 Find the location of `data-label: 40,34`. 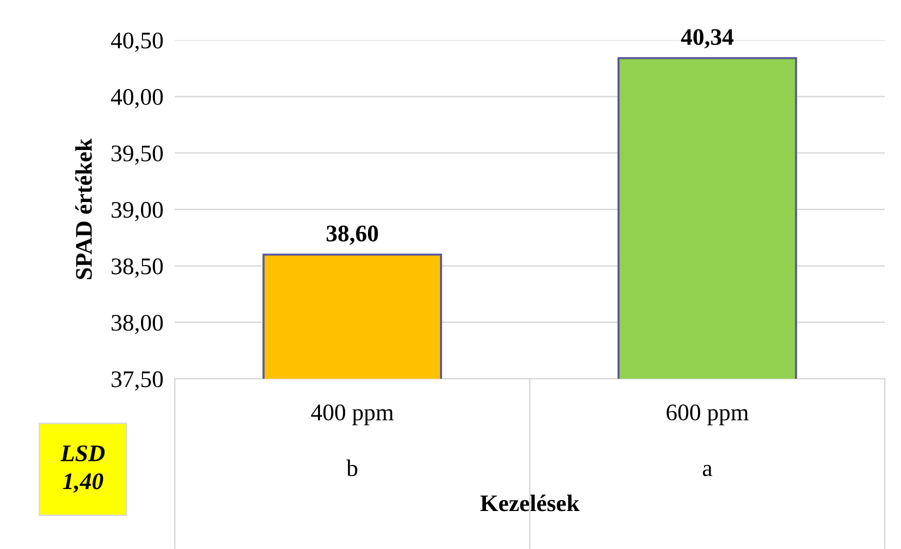

data-label: 40,34 is located at coordinates (707, 38).